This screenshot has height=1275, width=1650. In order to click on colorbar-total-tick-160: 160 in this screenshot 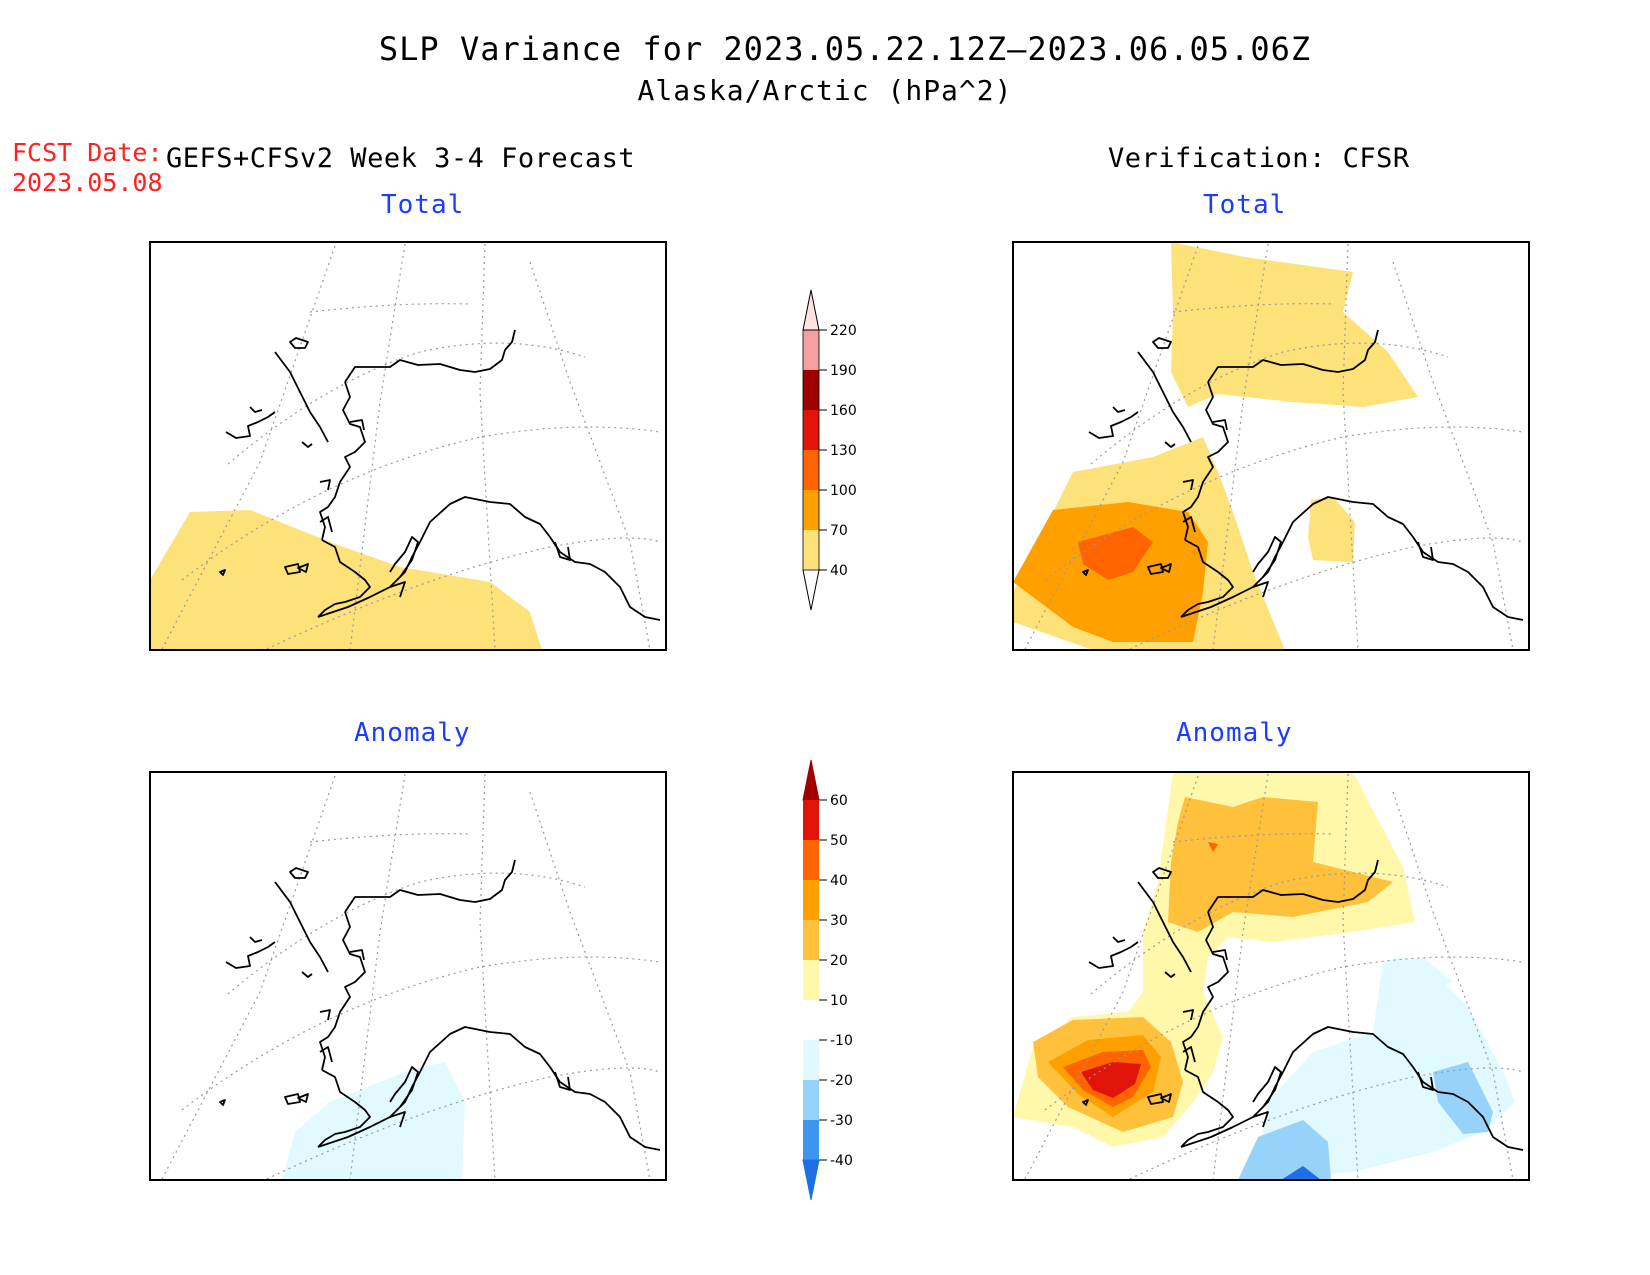, I will do `click(843, 411)`.